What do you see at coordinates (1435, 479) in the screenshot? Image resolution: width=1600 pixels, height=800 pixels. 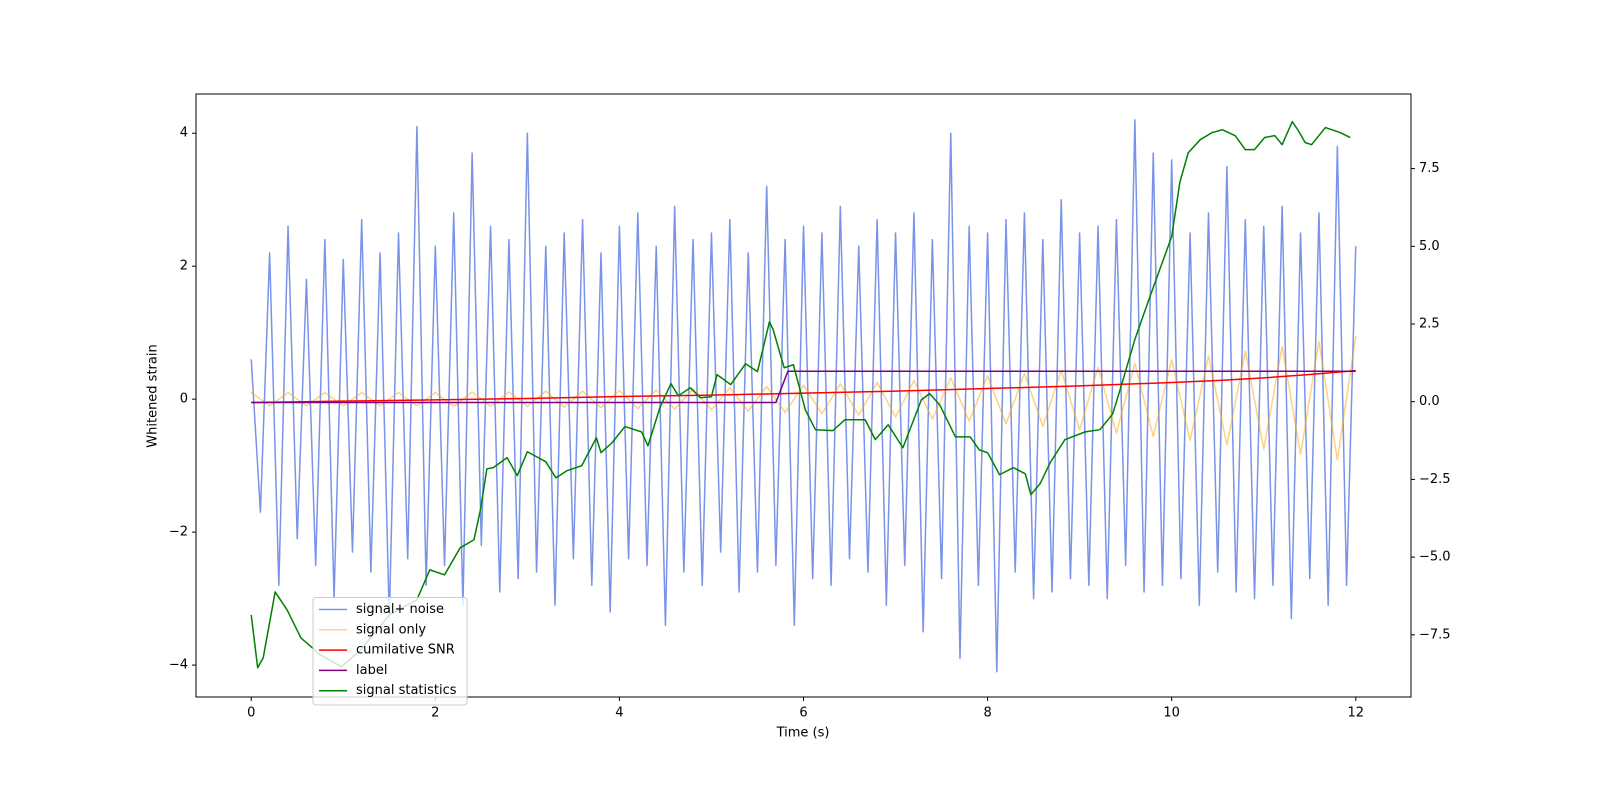 I see `y2-tick-label: −2.5` at bounding box center [1435, 479].